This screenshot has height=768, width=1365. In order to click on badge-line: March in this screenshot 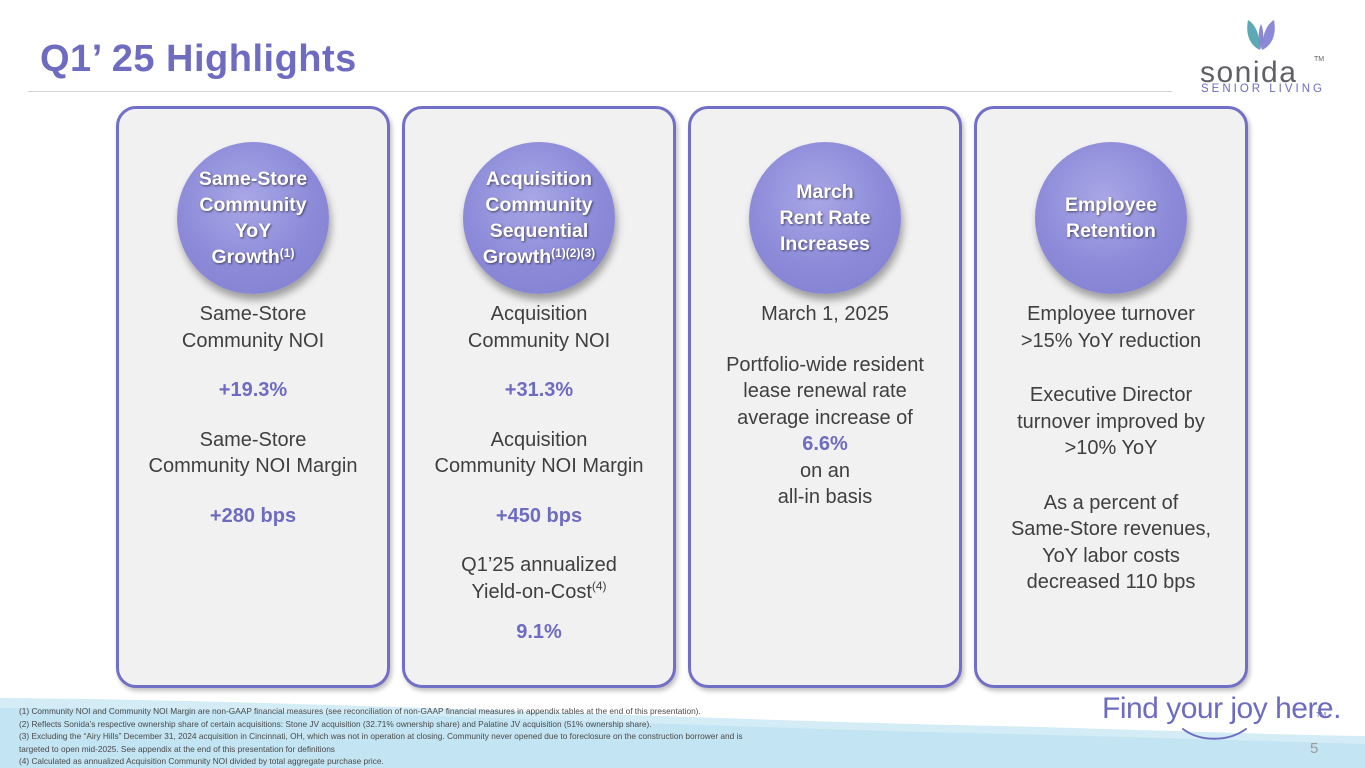, I will do `click(825, 192)`.